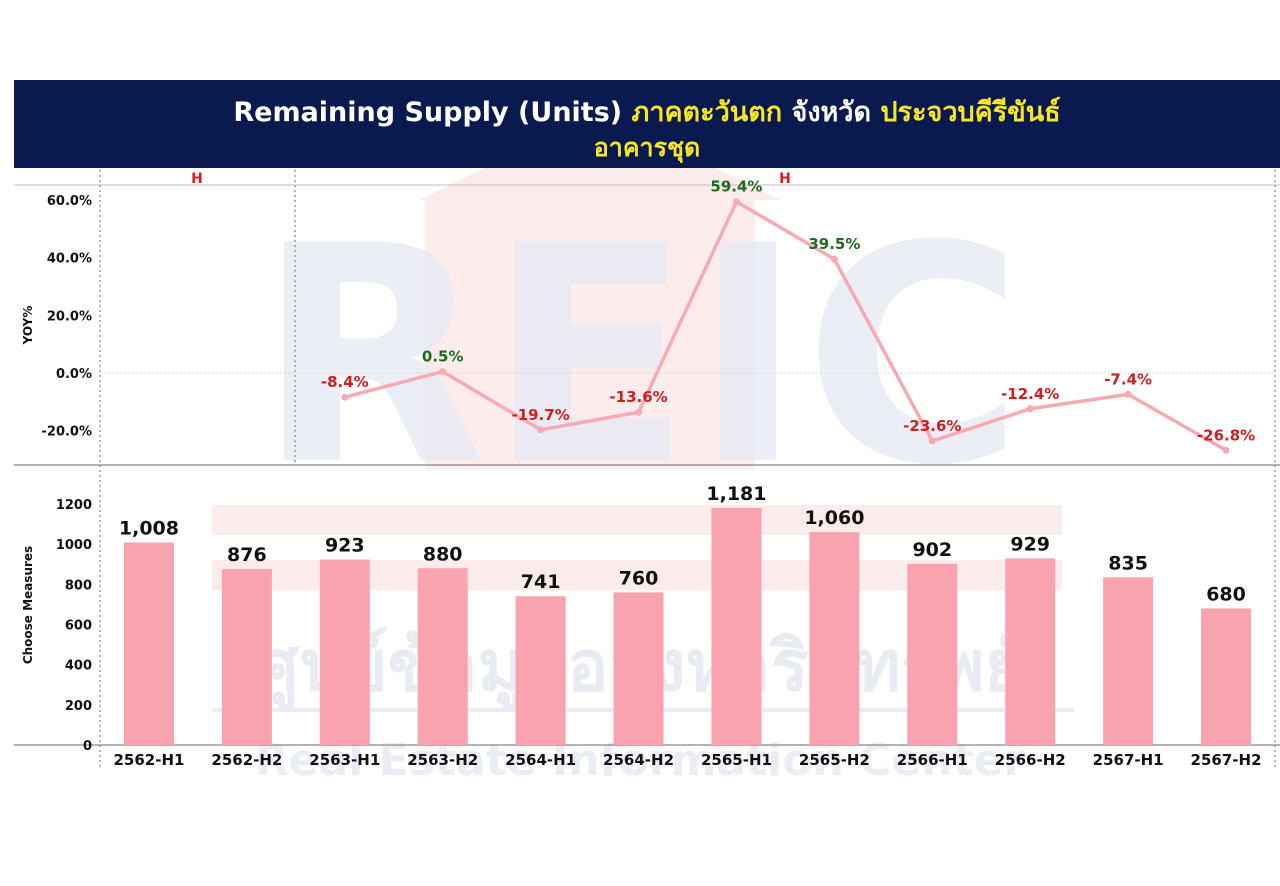 Image resolution: width=1280 pixels, height=886 pixels. Describe the element at coordinates (834, 518) in the screenshot. I see `bar-data-label: 1,060` at that location.